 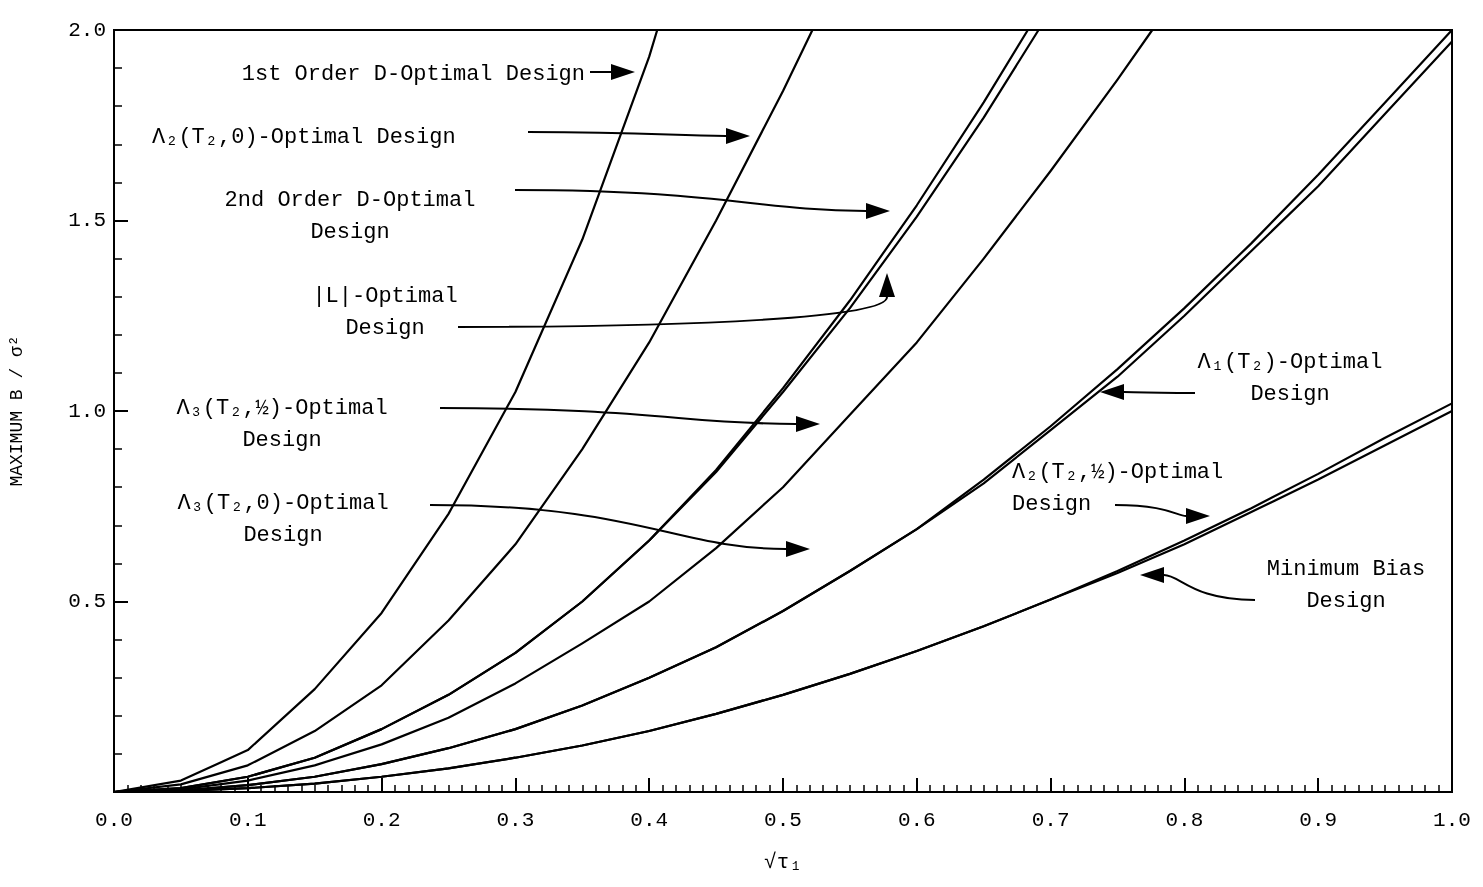 I want to click on x-tick-label: 0.3, so click(x=515, y=820).